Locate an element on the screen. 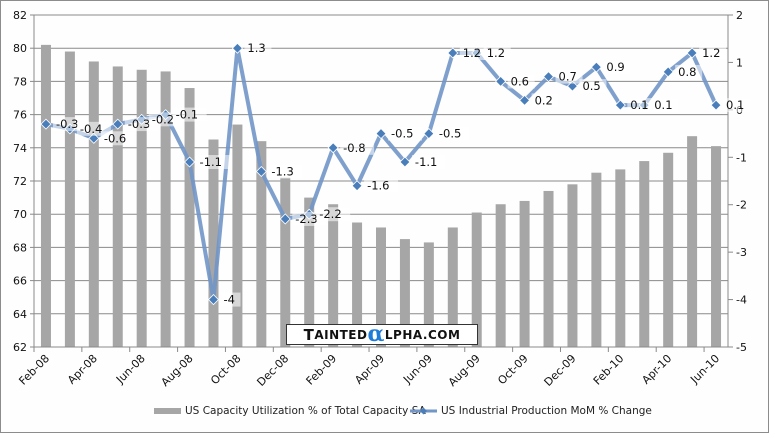  x-axis-tick-label: Feb-08 is located at coordinates (34, 370).